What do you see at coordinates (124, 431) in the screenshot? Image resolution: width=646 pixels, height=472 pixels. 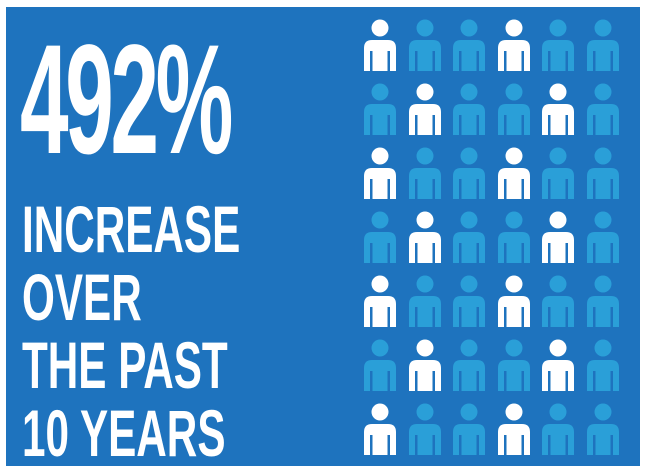 I see `stat-caption-line-4: 10 YEARS` at bounding box center [124, 431].